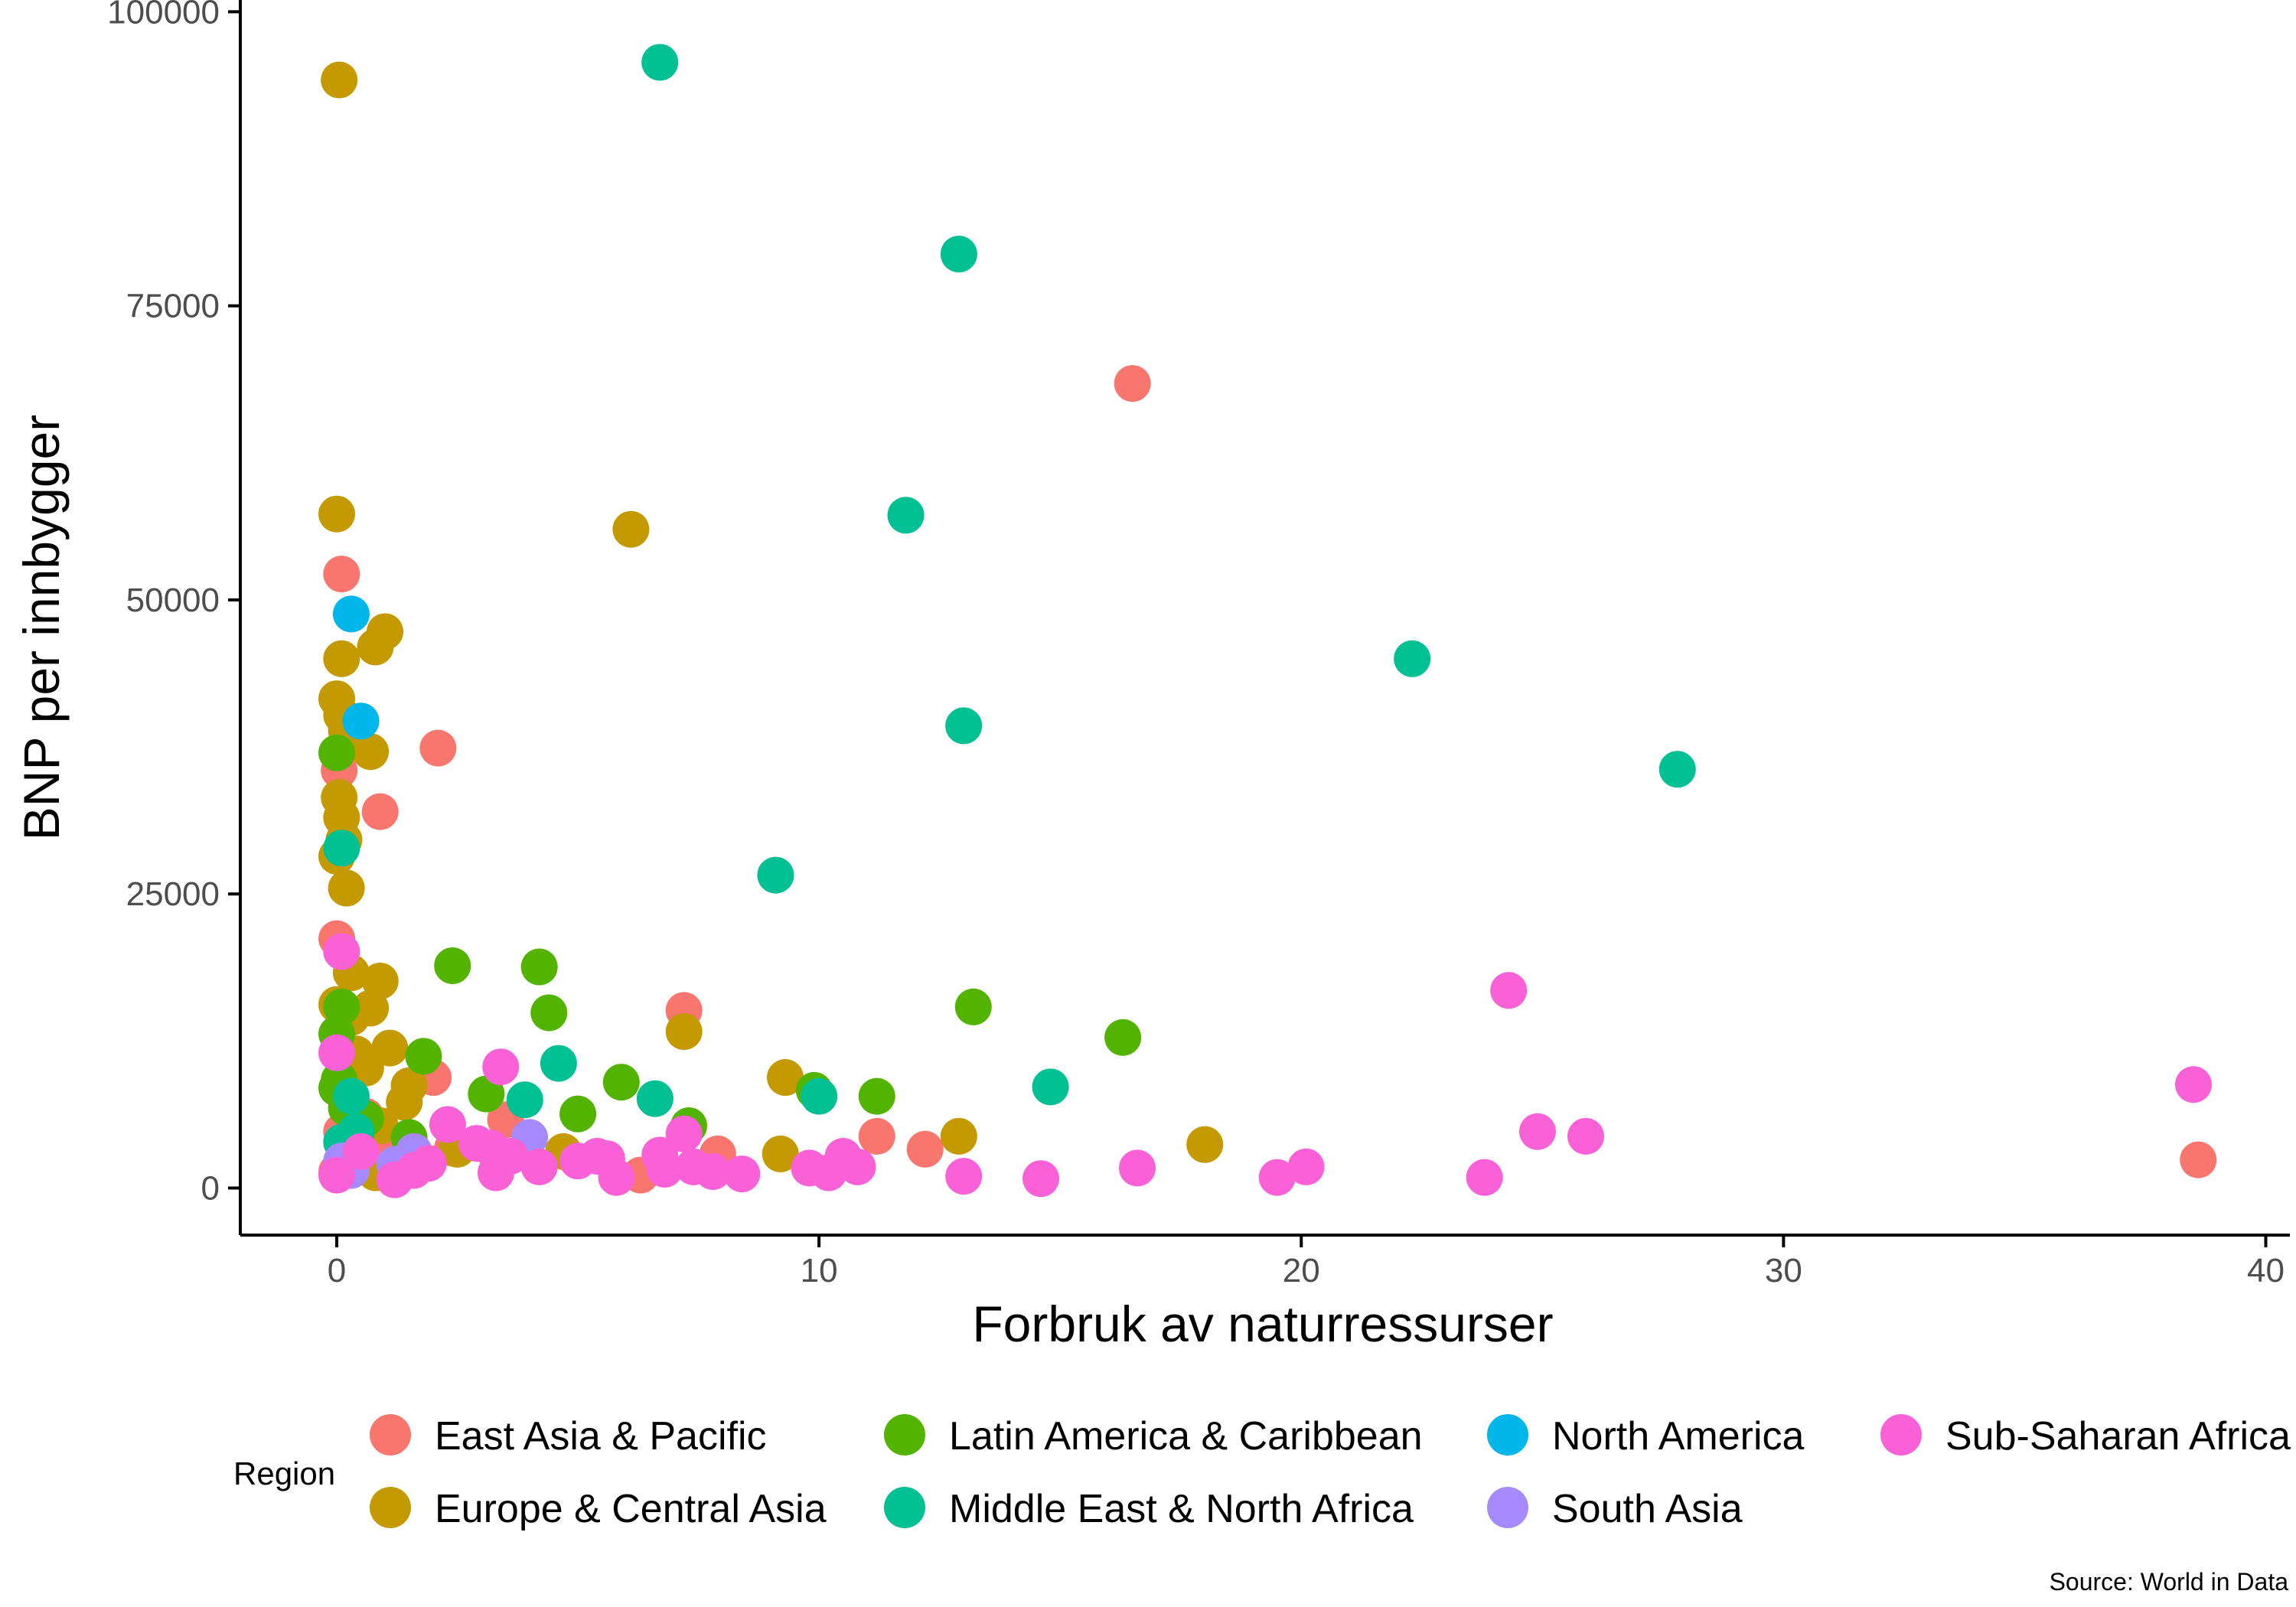  Describe the element at coordinates (41, 627) in the screenshot. I see `y-axis-title: BNP per innbygger` at that location.